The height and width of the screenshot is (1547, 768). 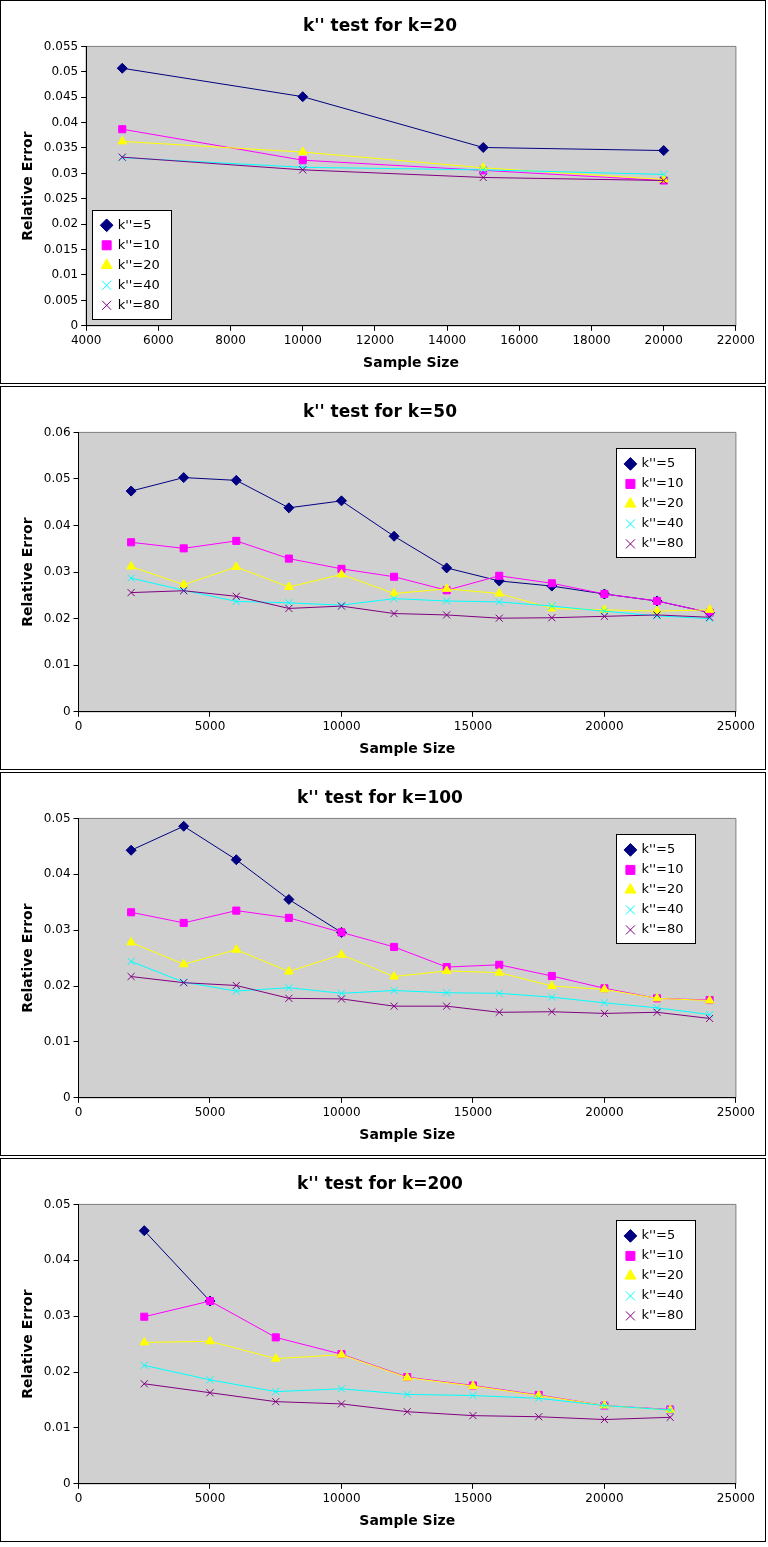 I want to click on y-tick-label: 0.035, so click(x=61, y=147).